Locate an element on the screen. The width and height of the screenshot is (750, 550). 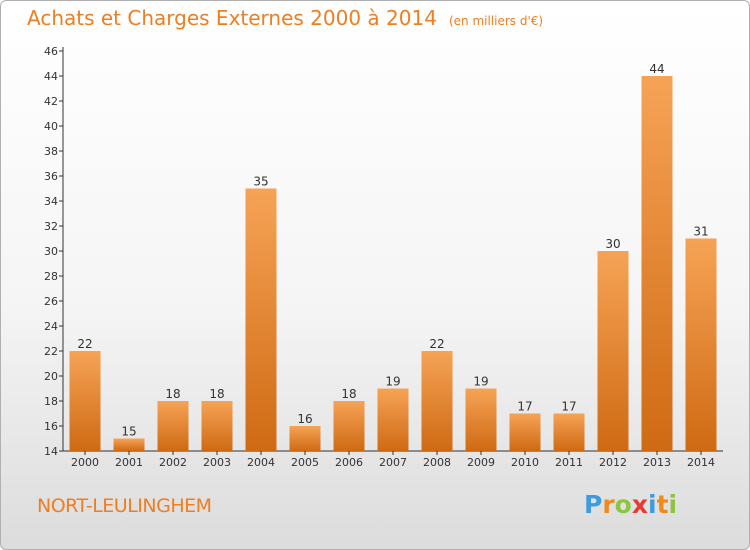
chart-subtitle: (en milliers d'€) is located at coordinates (496, 21).